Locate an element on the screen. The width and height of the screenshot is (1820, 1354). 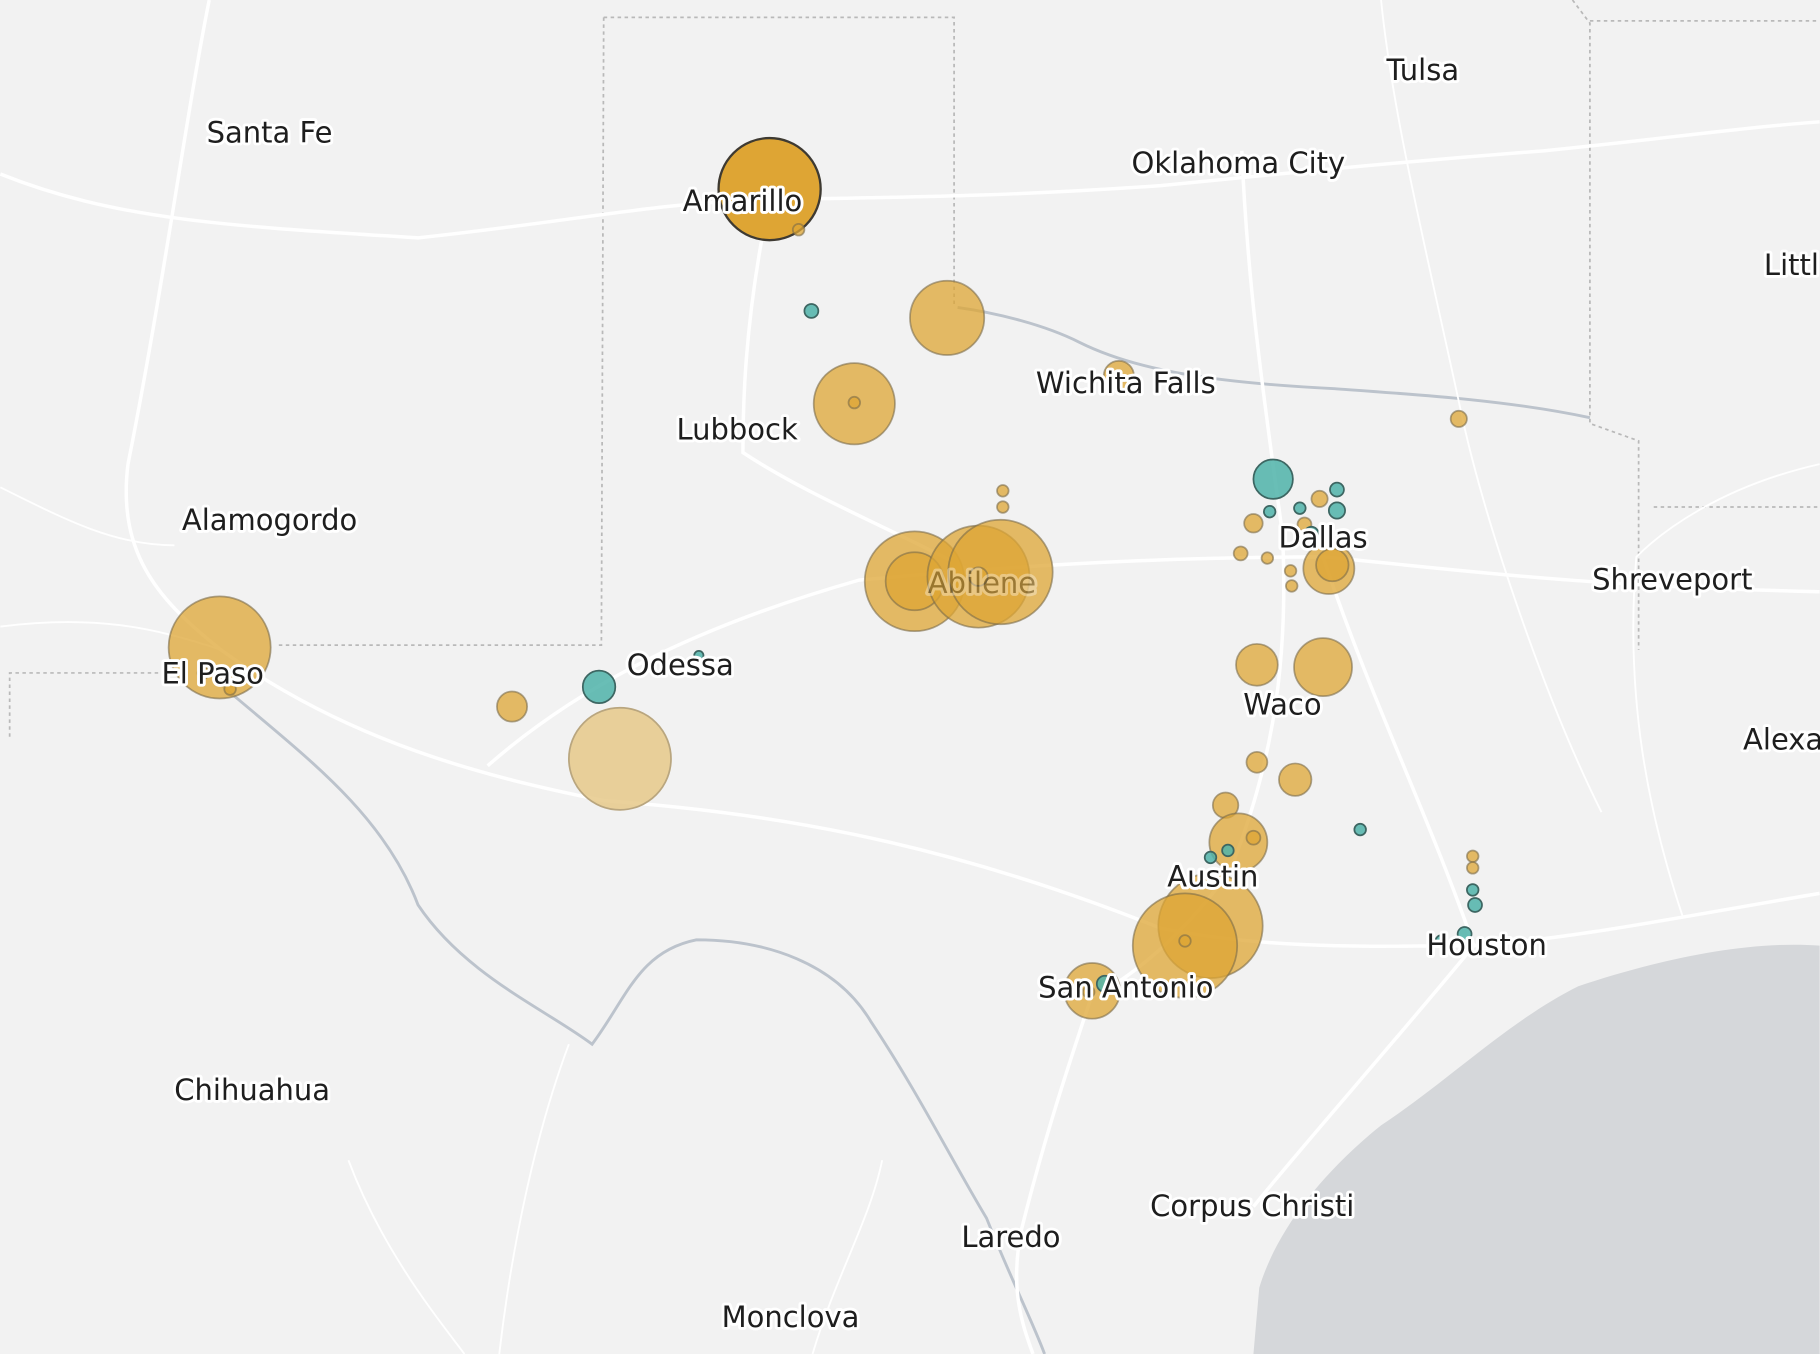
city-label: Monclova is located at coordinates (791, 1317).